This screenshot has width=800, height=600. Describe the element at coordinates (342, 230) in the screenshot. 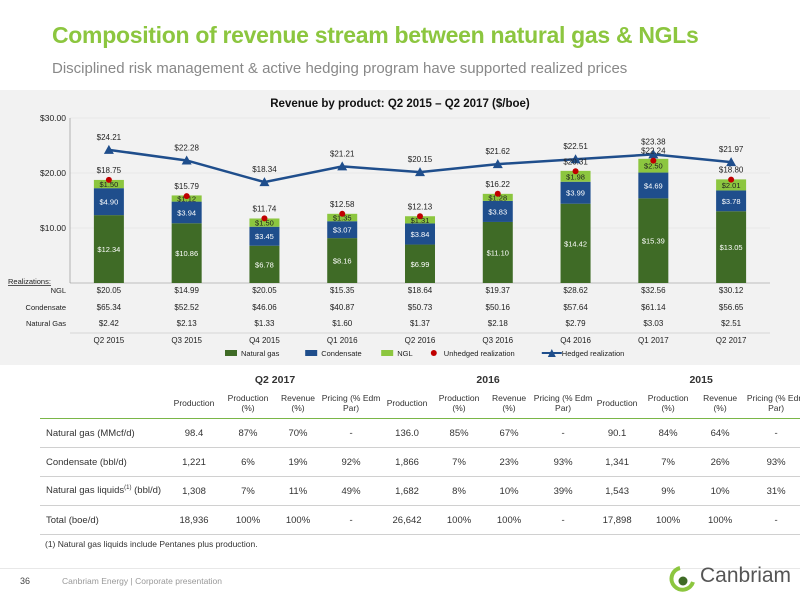

I see `bar-value-label: $3.07` at that location.